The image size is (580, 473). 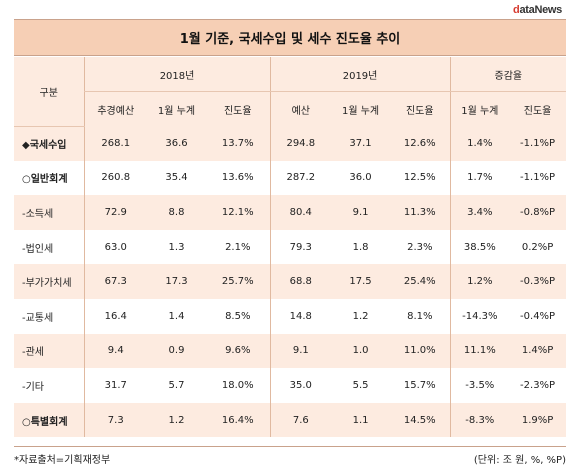 What do you see at coordinates (300, 143) in the screenshot?
I see `table-cell: 294.8` at bounding box center [300, 143].